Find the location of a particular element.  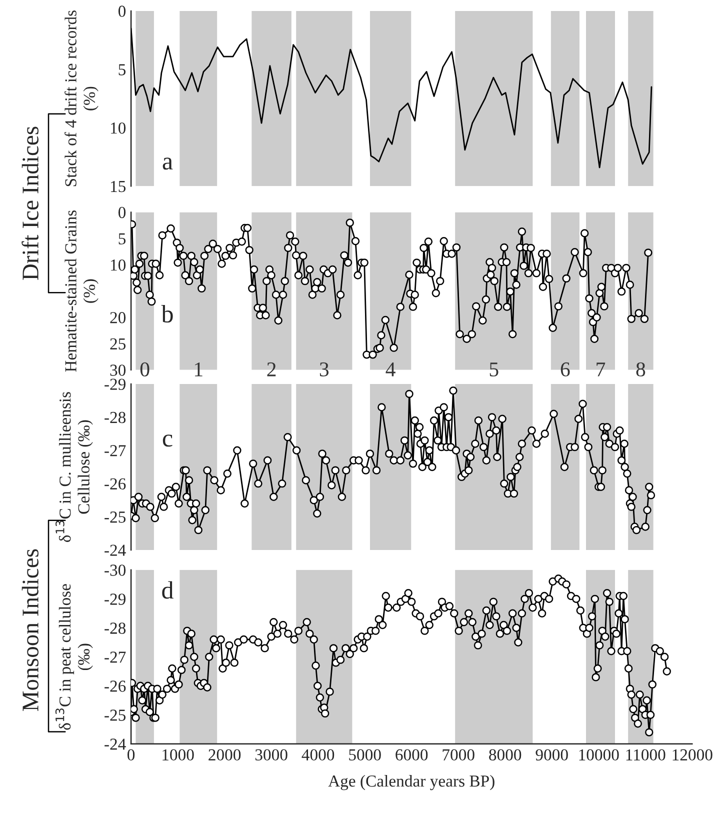

y-axis-title: δ$^{13}$C in C. mullieensis Cellulose (‰) is located at coordinates (74, 467).